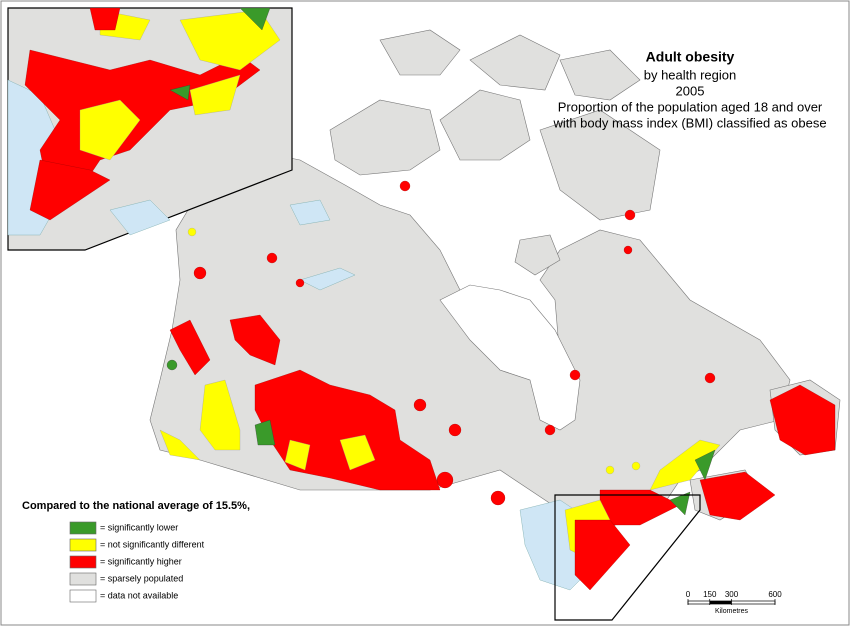  What do you see at coordinates (139, 595) in the screenshot?
I see `legend-label: = data not available` at bounding box center [139, 595].